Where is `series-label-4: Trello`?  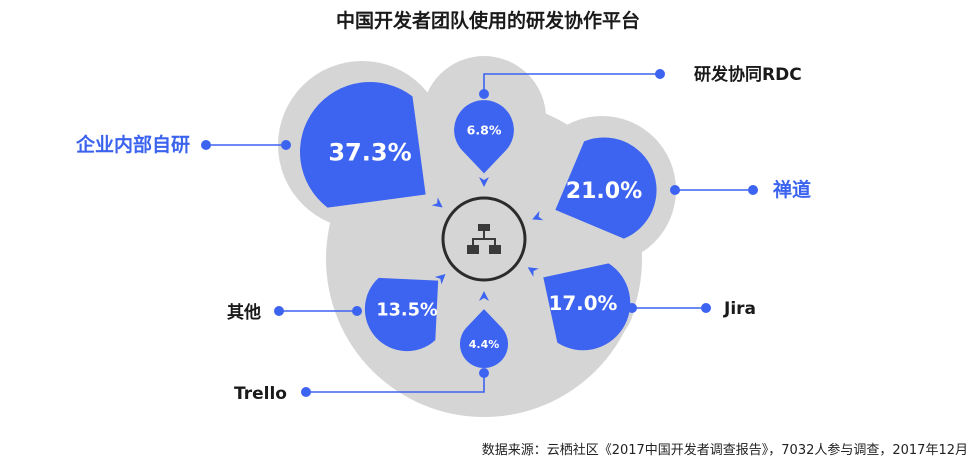 series-label-4: Trello is located at coordinates (260, 394).